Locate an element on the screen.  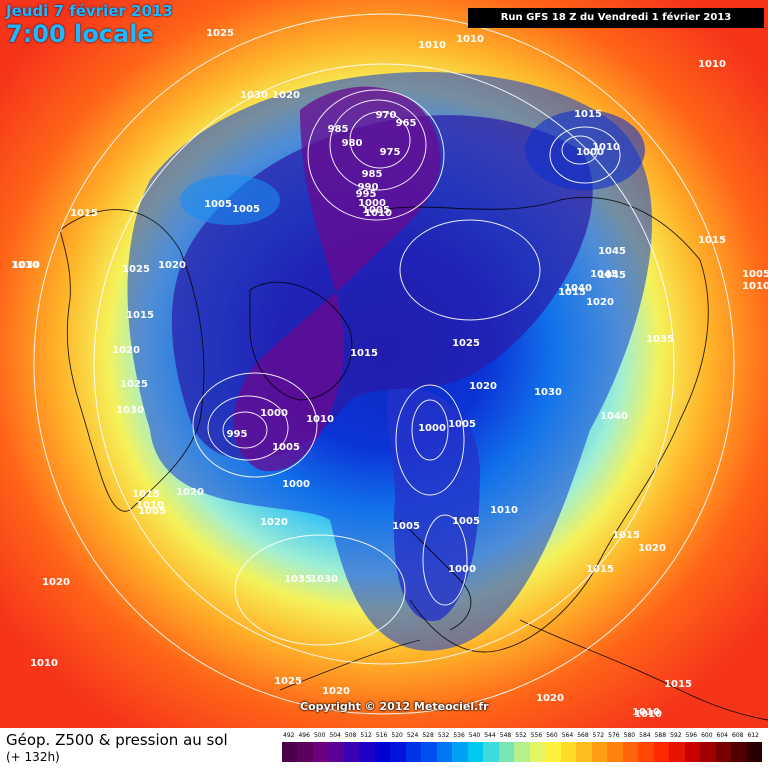
scale-label: 496 is located at coordinates (304, 735).